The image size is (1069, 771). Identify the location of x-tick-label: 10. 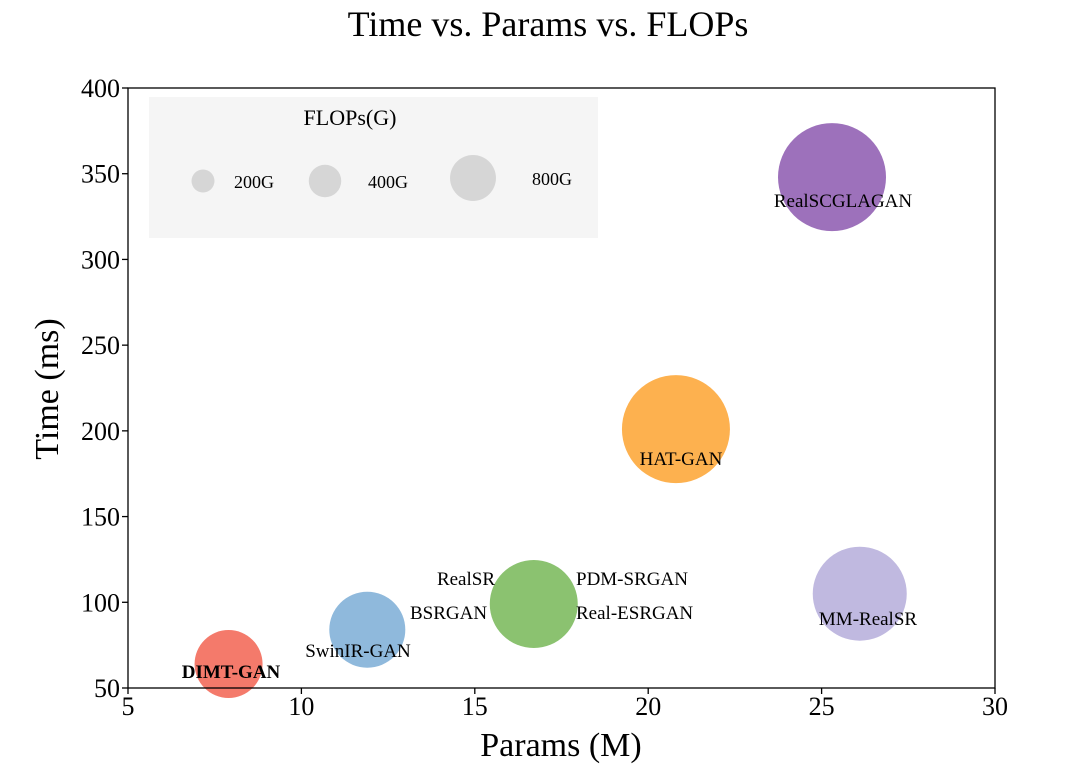
(301, 706).